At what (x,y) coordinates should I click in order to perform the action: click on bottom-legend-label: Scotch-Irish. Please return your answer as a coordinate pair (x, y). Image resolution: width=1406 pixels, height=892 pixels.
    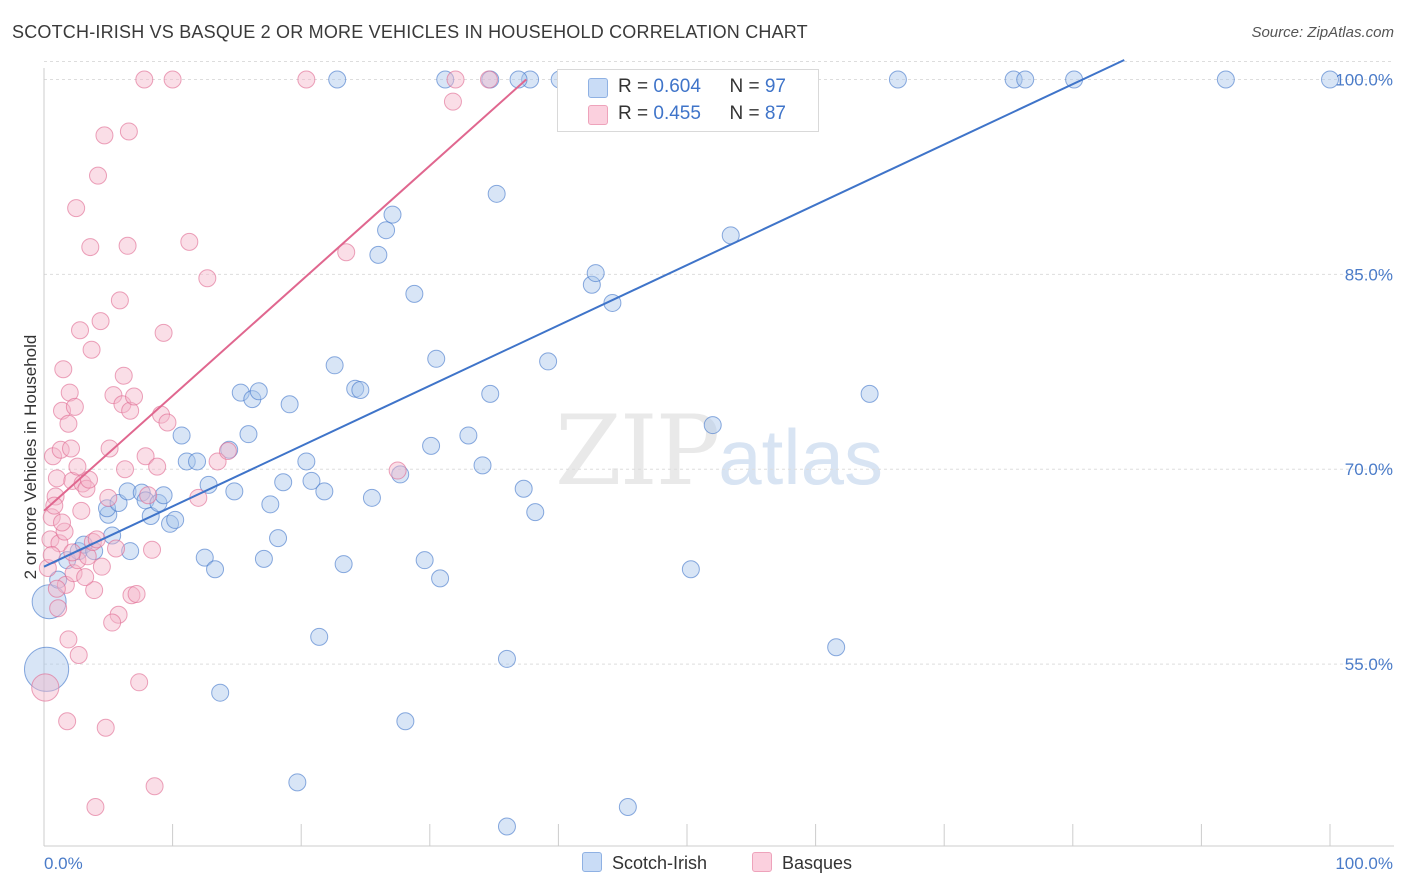
    Looking at the image, I should click on (660, 863).